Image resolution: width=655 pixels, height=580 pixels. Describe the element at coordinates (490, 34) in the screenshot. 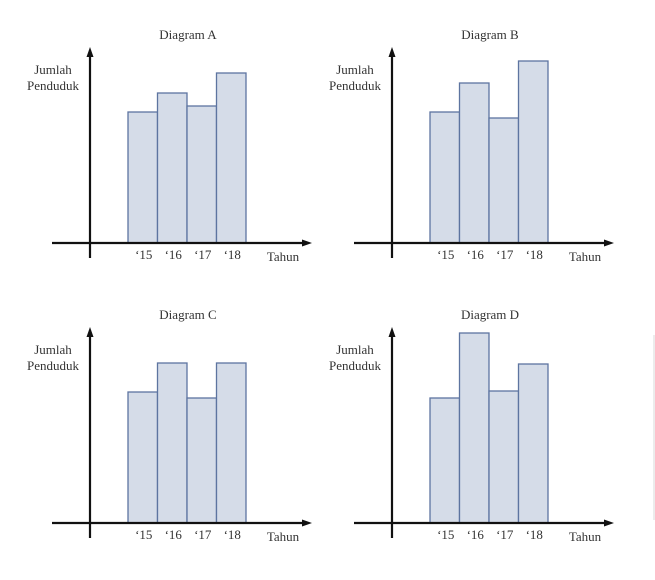

I see `chart-title-b: Diagram B` at that location.